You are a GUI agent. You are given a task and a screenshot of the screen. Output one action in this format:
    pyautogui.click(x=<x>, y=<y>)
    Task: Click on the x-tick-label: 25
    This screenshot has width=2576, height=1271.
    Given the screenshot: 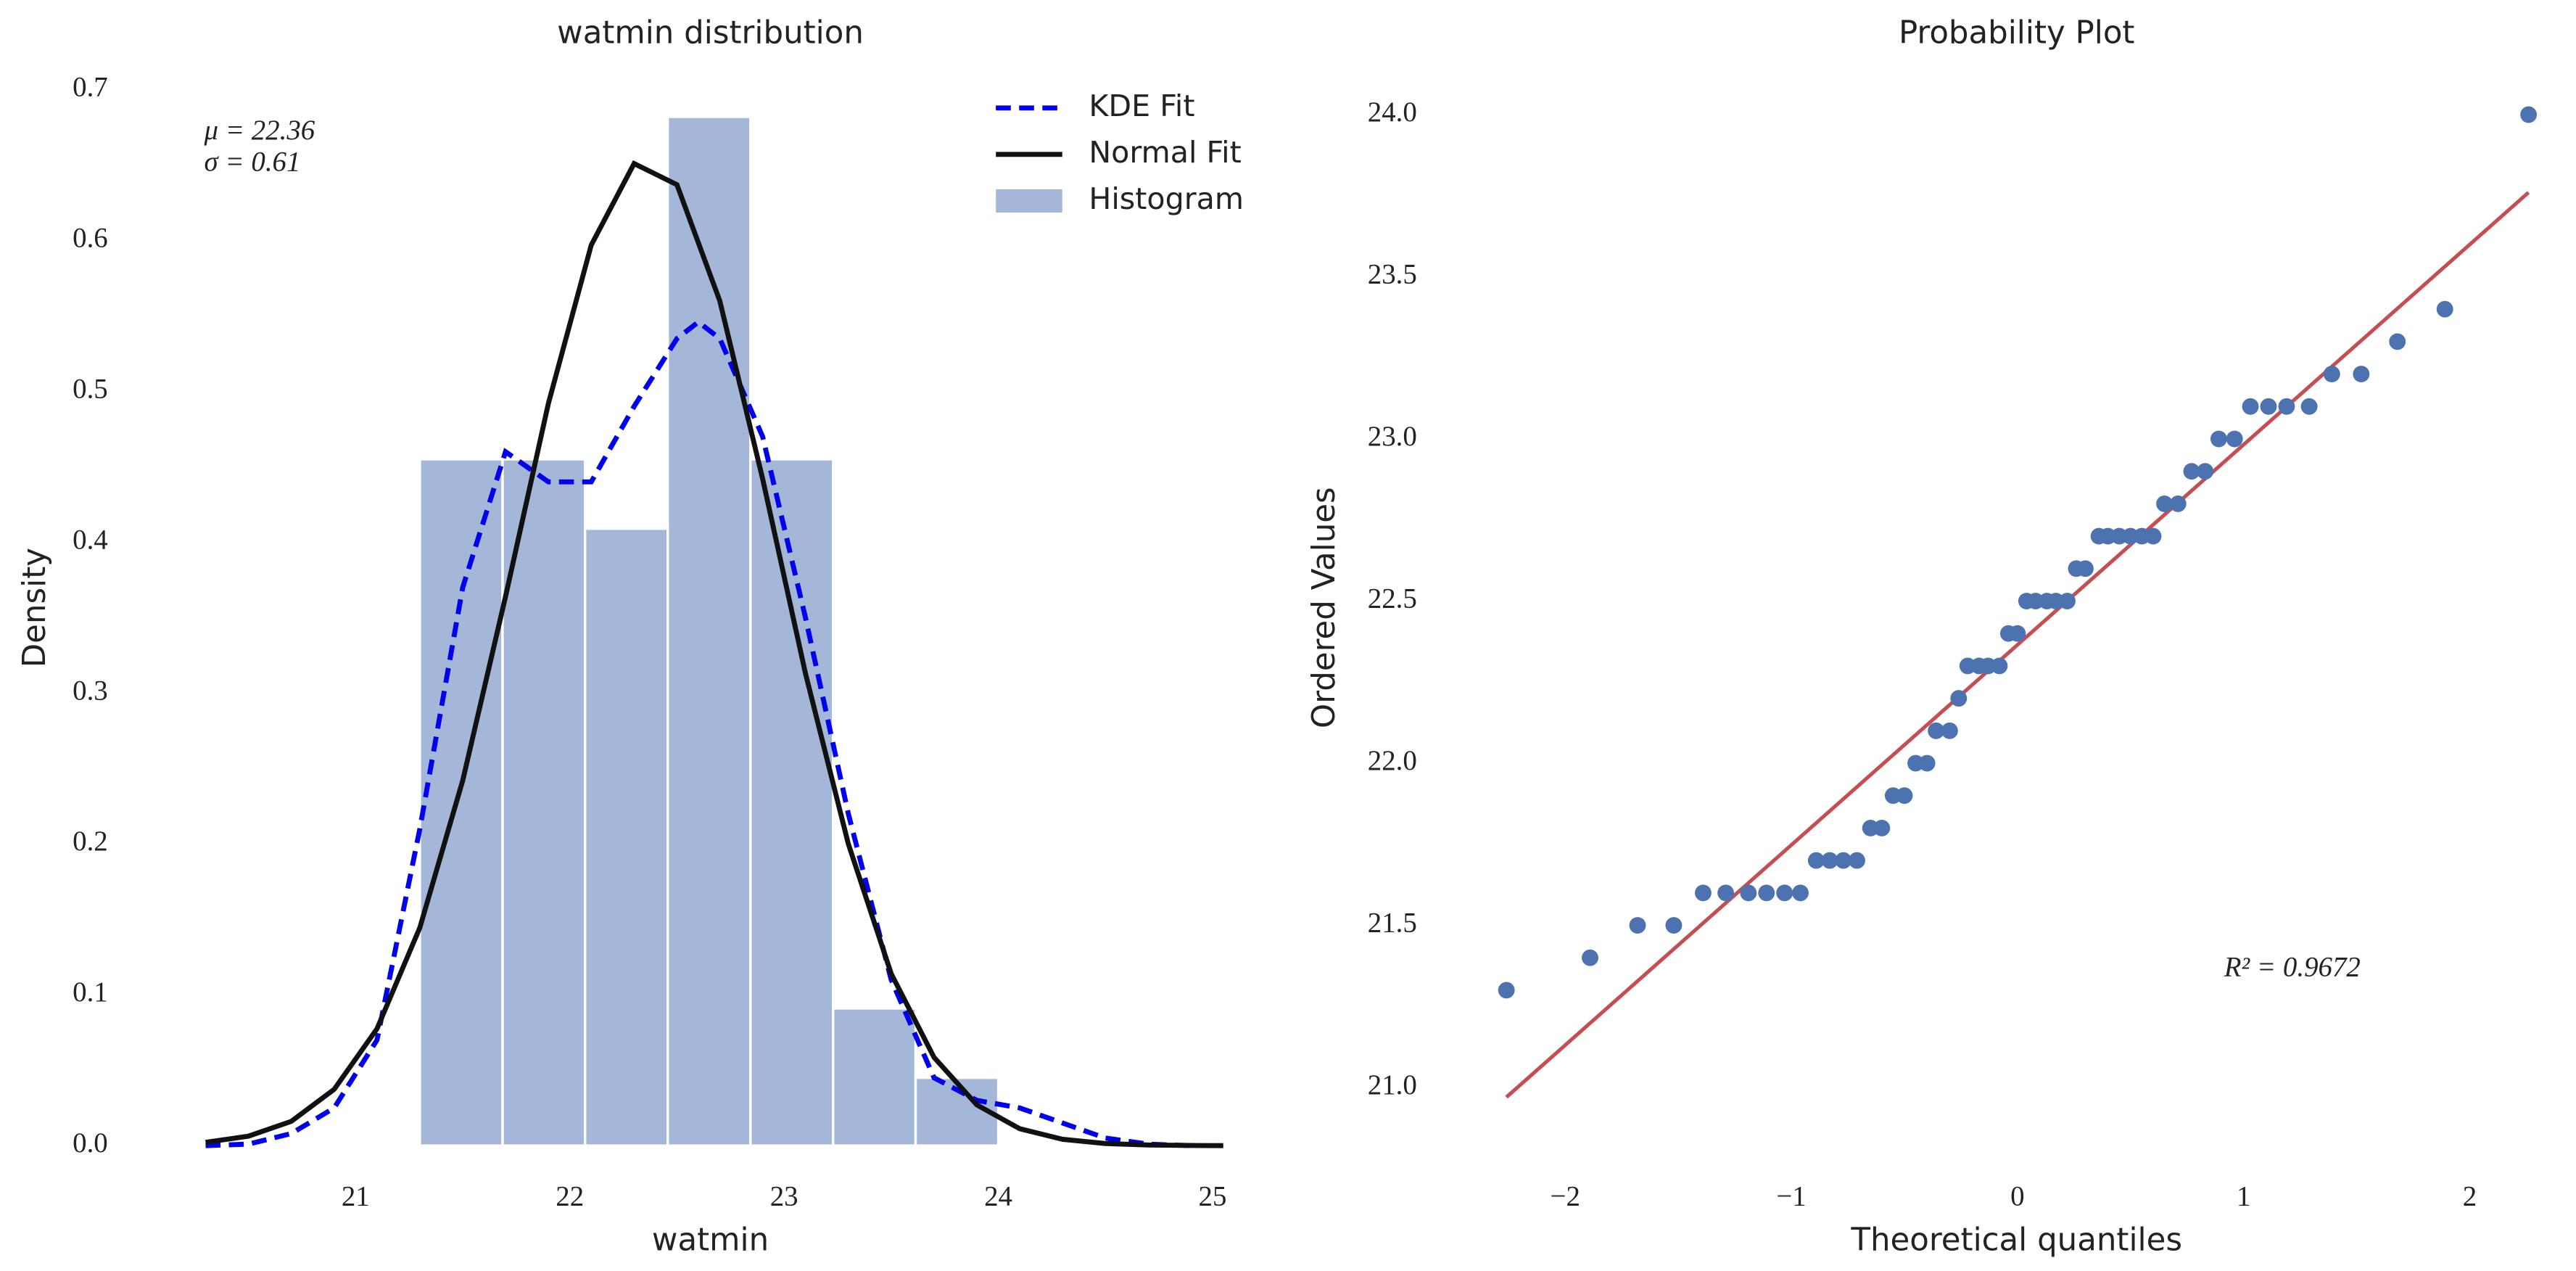 What is the action you would take?
    pyautogui.click(x=1213, y=1196)
    